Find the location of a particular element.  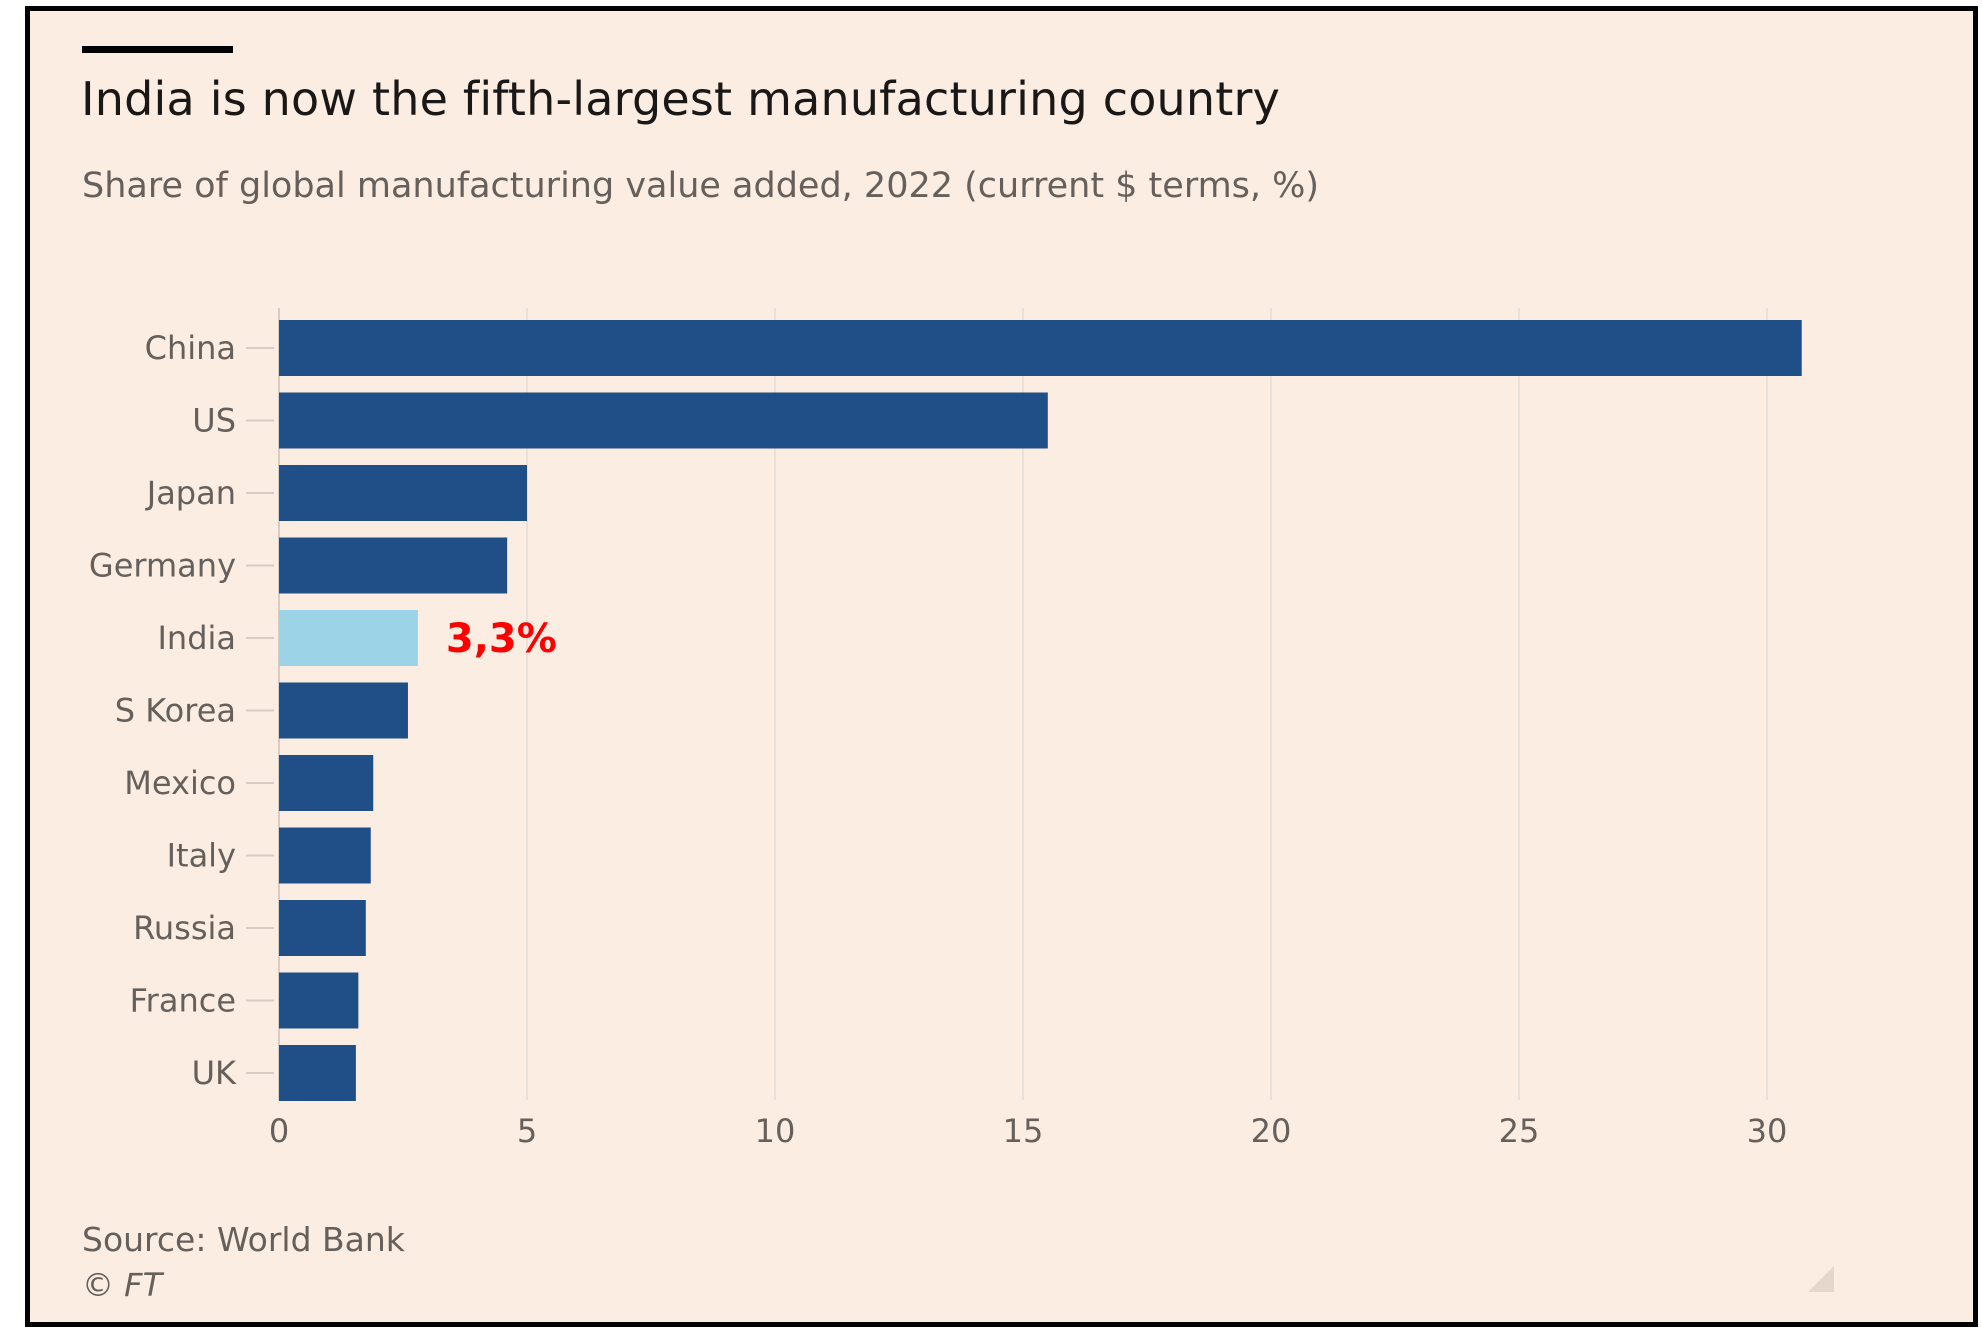

bar-s-korea is located at coordinates (343, 710).